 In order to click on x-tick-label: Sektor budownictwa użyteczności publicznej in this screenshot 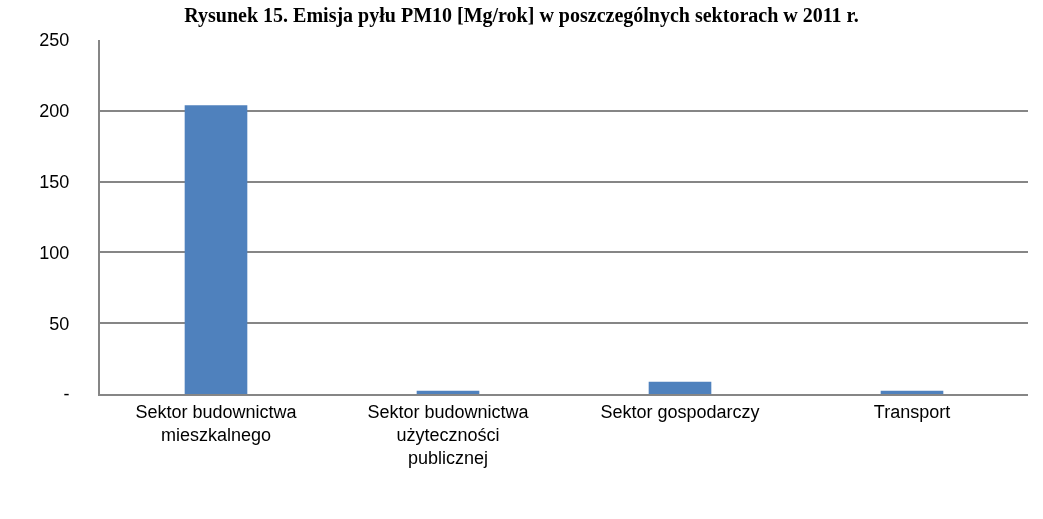, I will do `click(448, 435)`.